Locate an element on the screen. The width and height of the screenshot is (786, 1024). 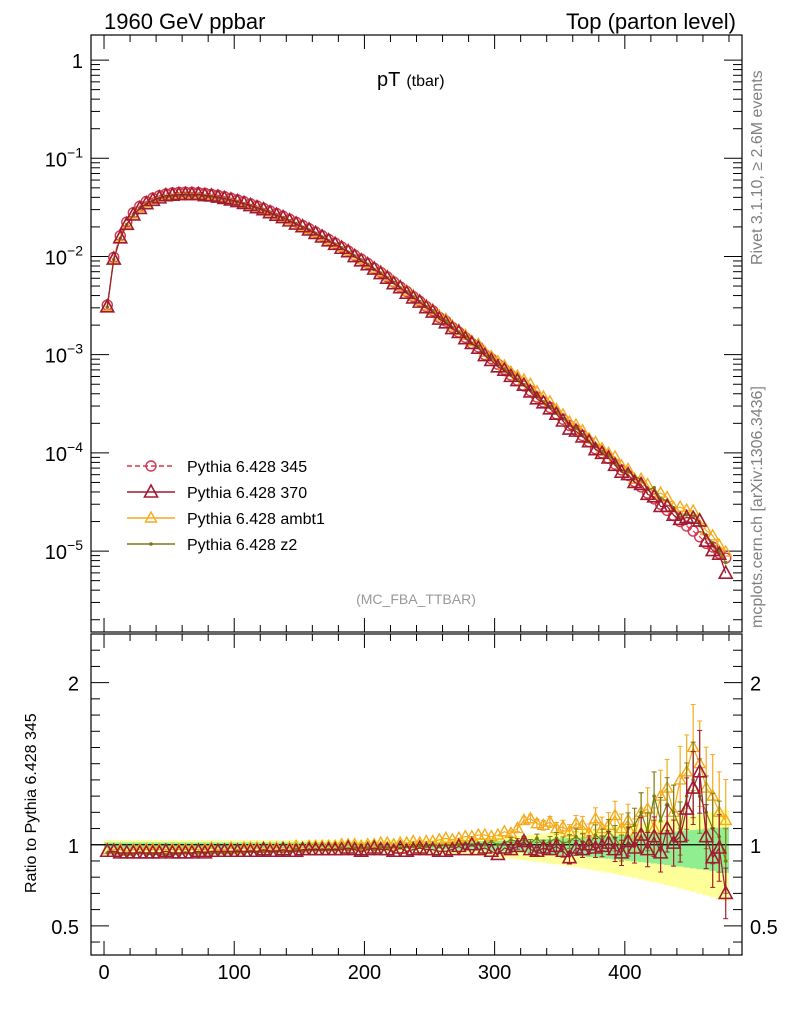
legend-marker-ambt1 is located at coordinates (151, 516).